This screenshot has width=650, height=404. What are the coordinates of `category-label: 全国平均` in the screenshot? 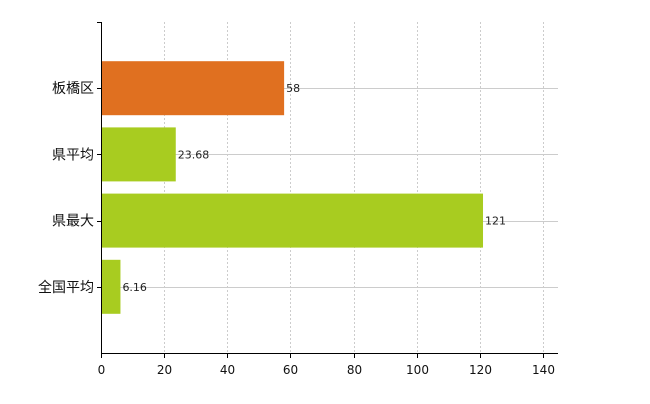 It's located at (66, 287).